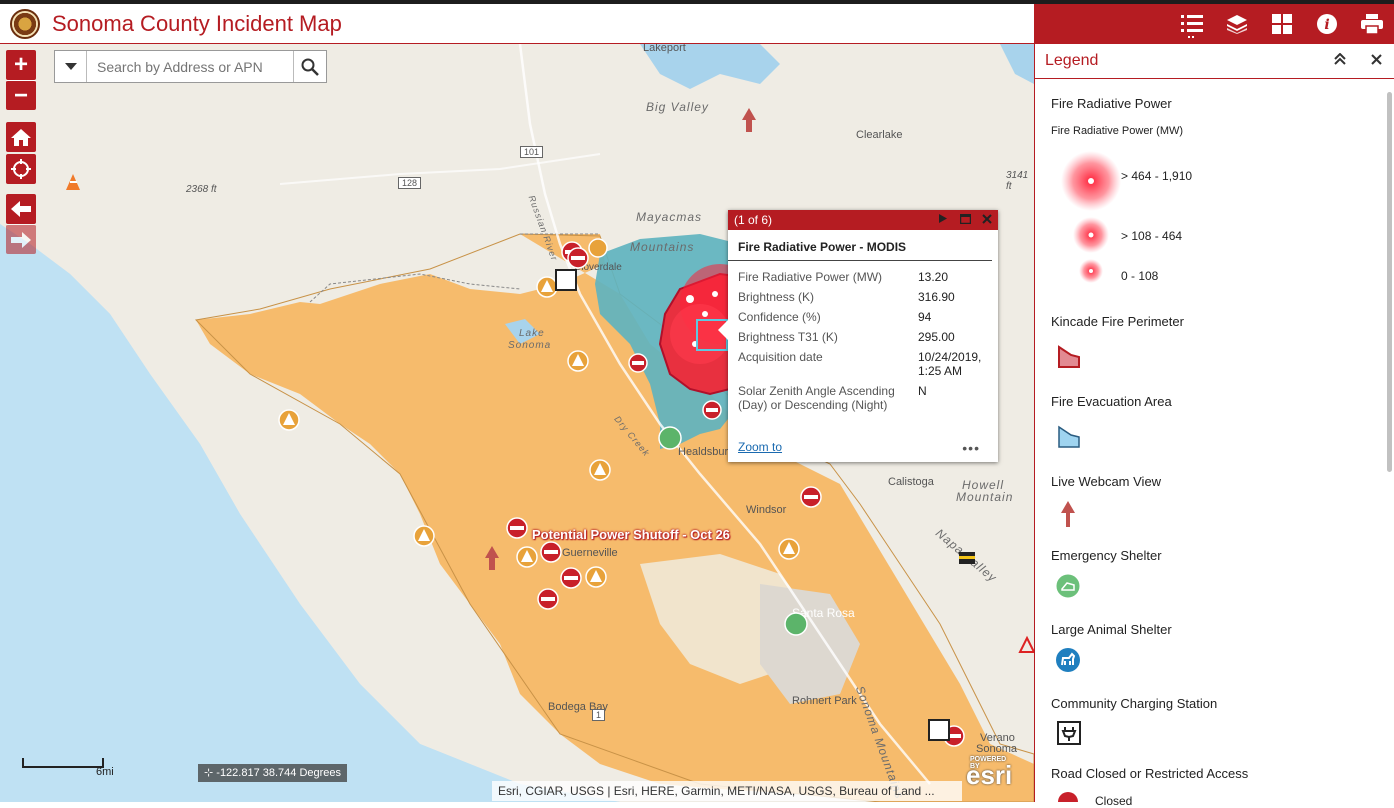  What do you see at coordinates (598, 267) in the screenshot?
I see `place-label: Cloverdale` at bounding box center [598, 267].